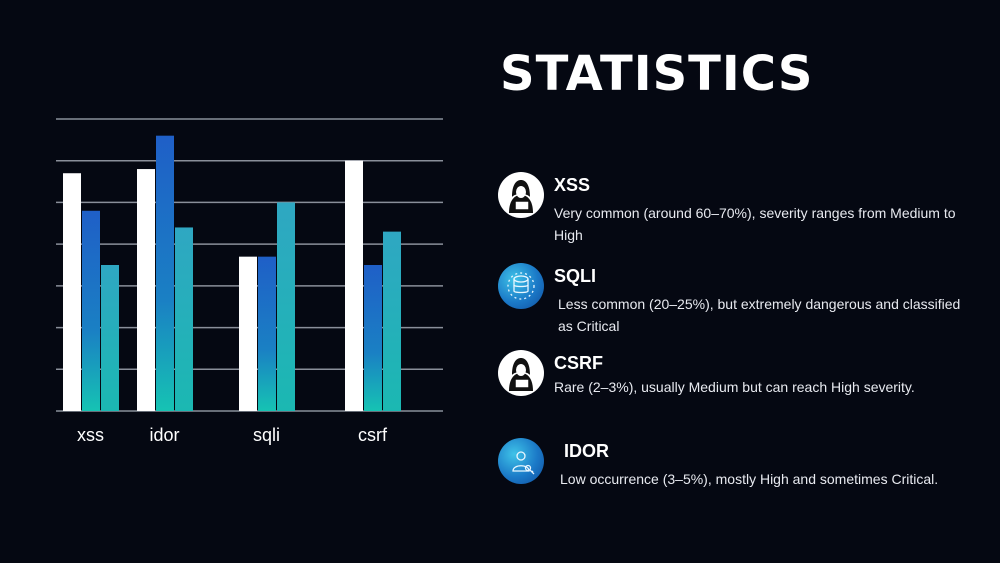  I want to click on page-title: STATISTICS, so click(657, 74).